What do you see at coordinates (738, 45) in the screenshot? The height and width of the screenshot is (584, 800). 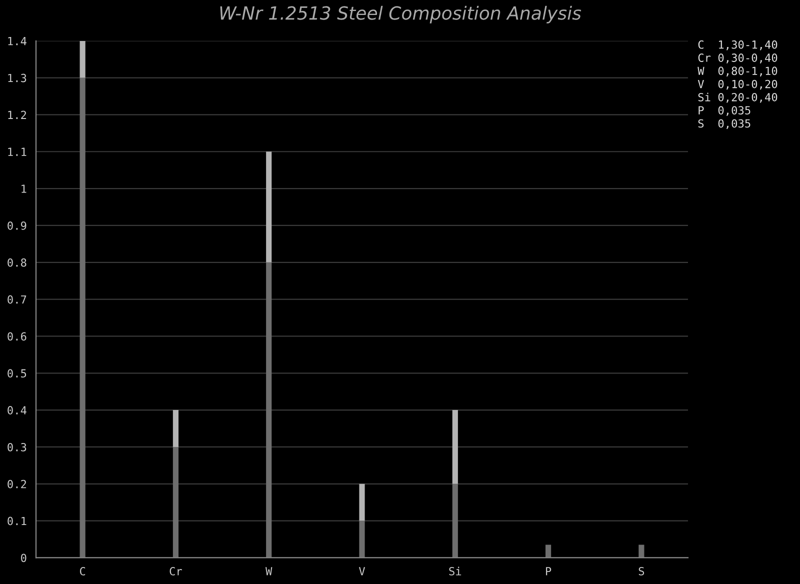 I see `text: C 1,30-1,40` at bounding box center [738, 45].